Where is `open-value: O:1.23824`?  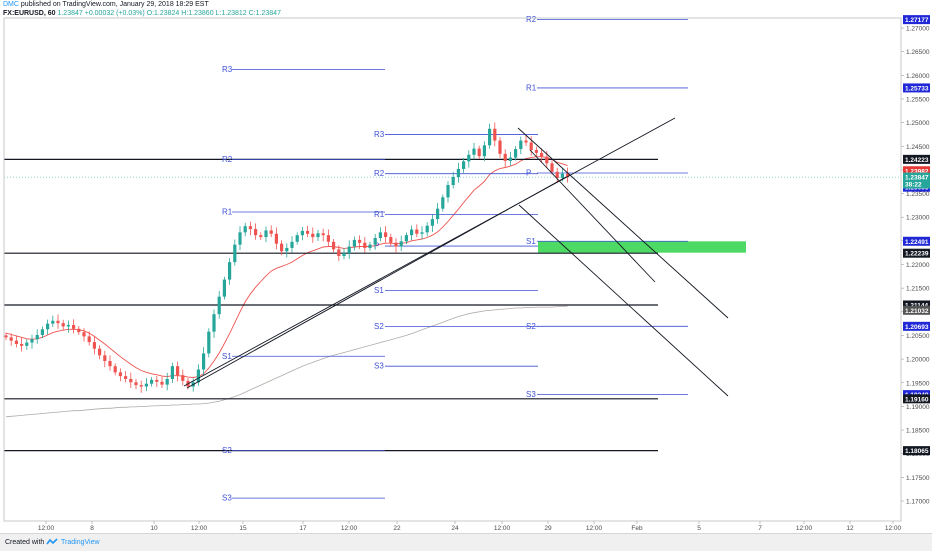 open-value: O:1.23824 is located at coordinates (163, 13).